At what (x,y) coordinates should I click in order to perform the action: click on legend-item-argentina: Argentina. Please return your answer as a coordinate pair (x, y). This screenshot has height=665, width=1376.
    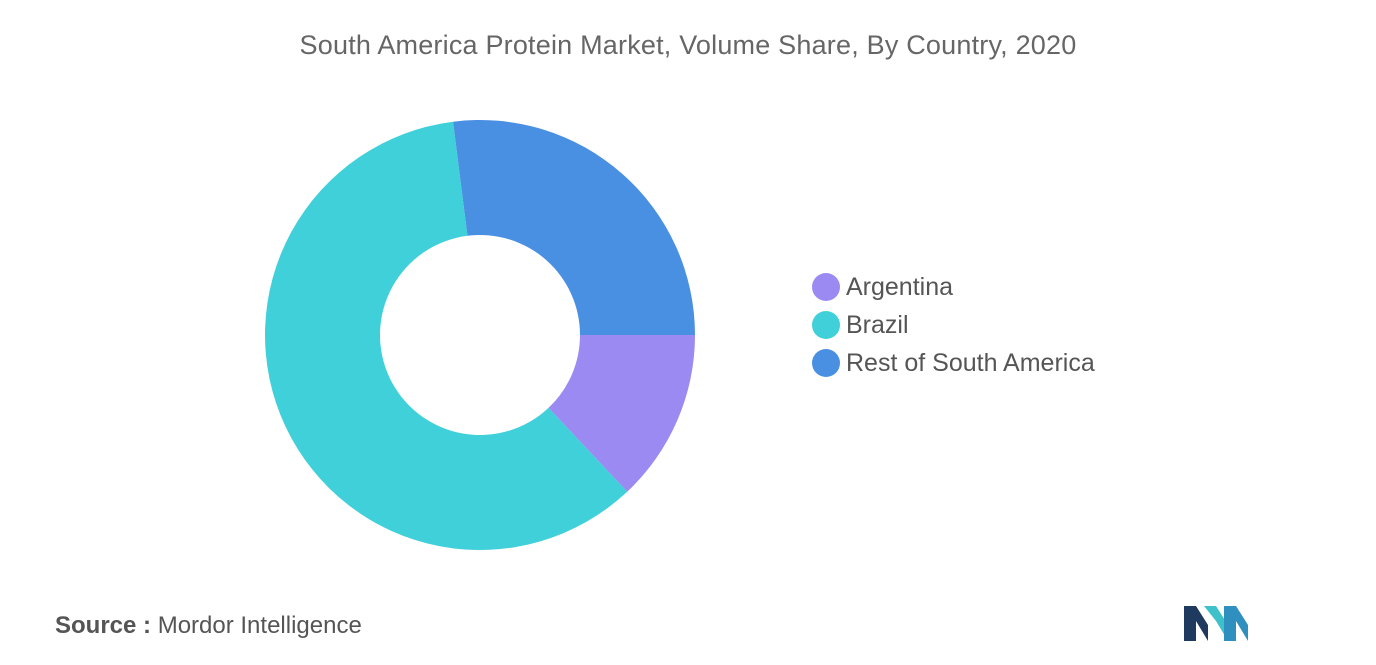
    Looking at the image, I should click on (953, 287).